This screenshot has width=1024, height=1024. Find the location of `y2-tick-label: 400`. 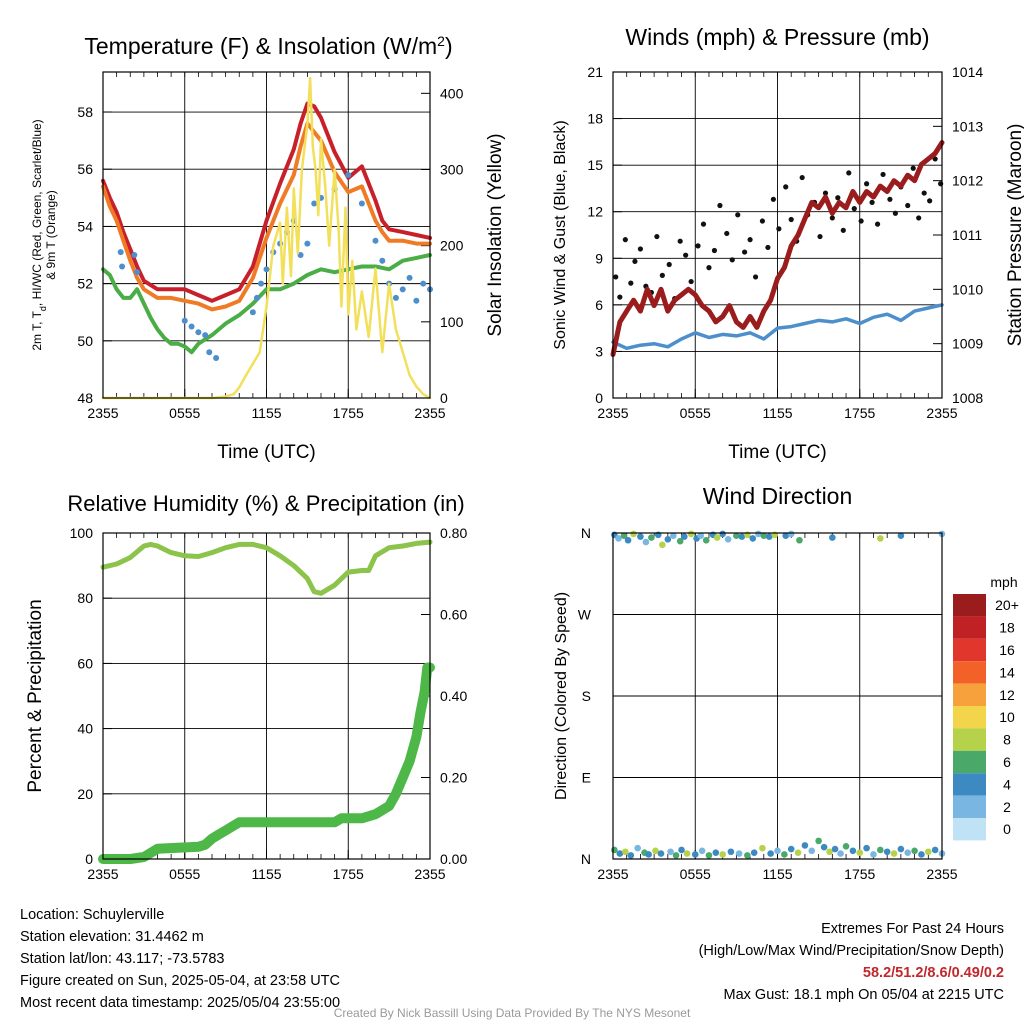

y2-tick-label: 400 is located at coordinates (452, 93).